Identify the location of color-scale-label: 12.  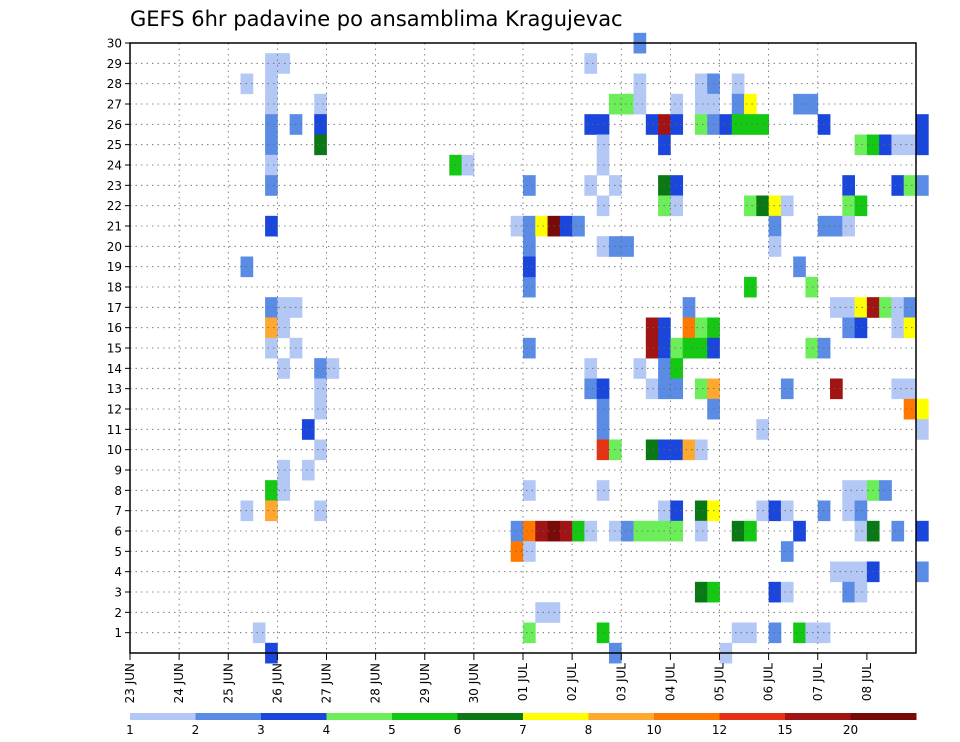
(719, 730).